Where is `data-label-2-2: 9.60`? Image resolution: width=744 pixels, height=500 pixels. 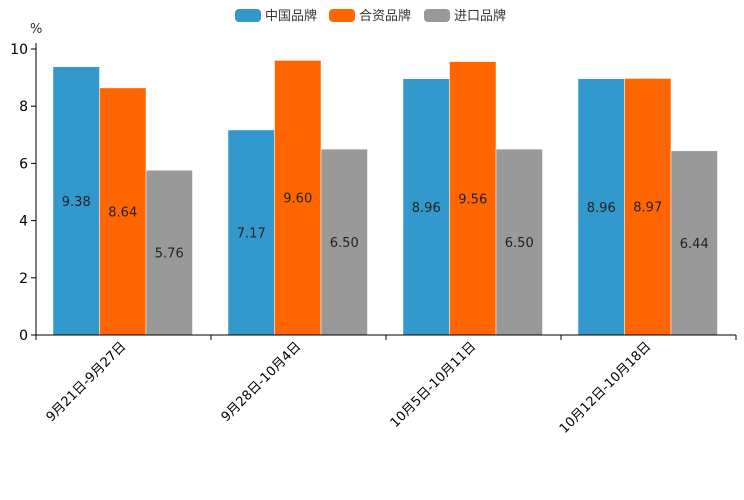 data-label-2-2: 9.60 is located at coordinates (297, 199).